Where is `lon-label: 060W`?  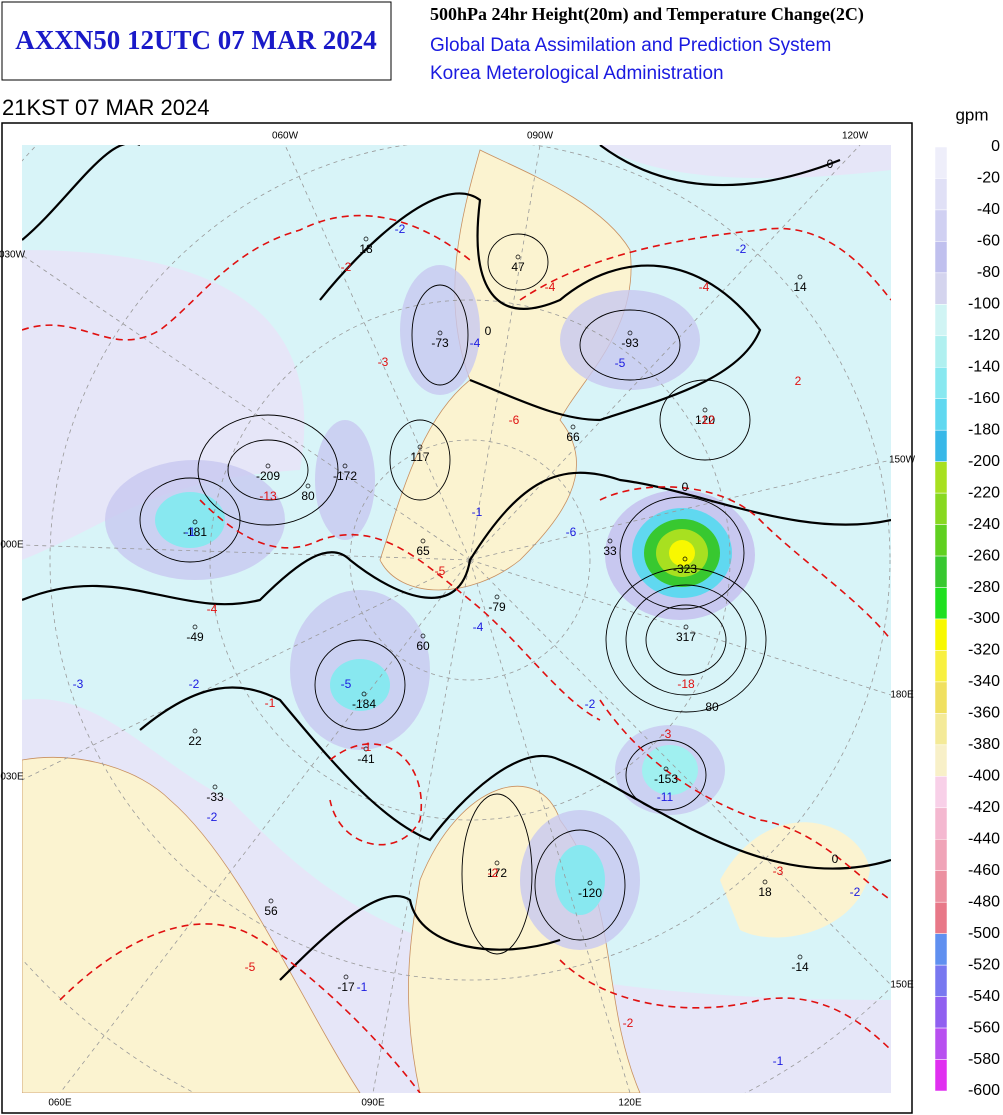 lon-label: 060W is located at coordinates (285, 136).